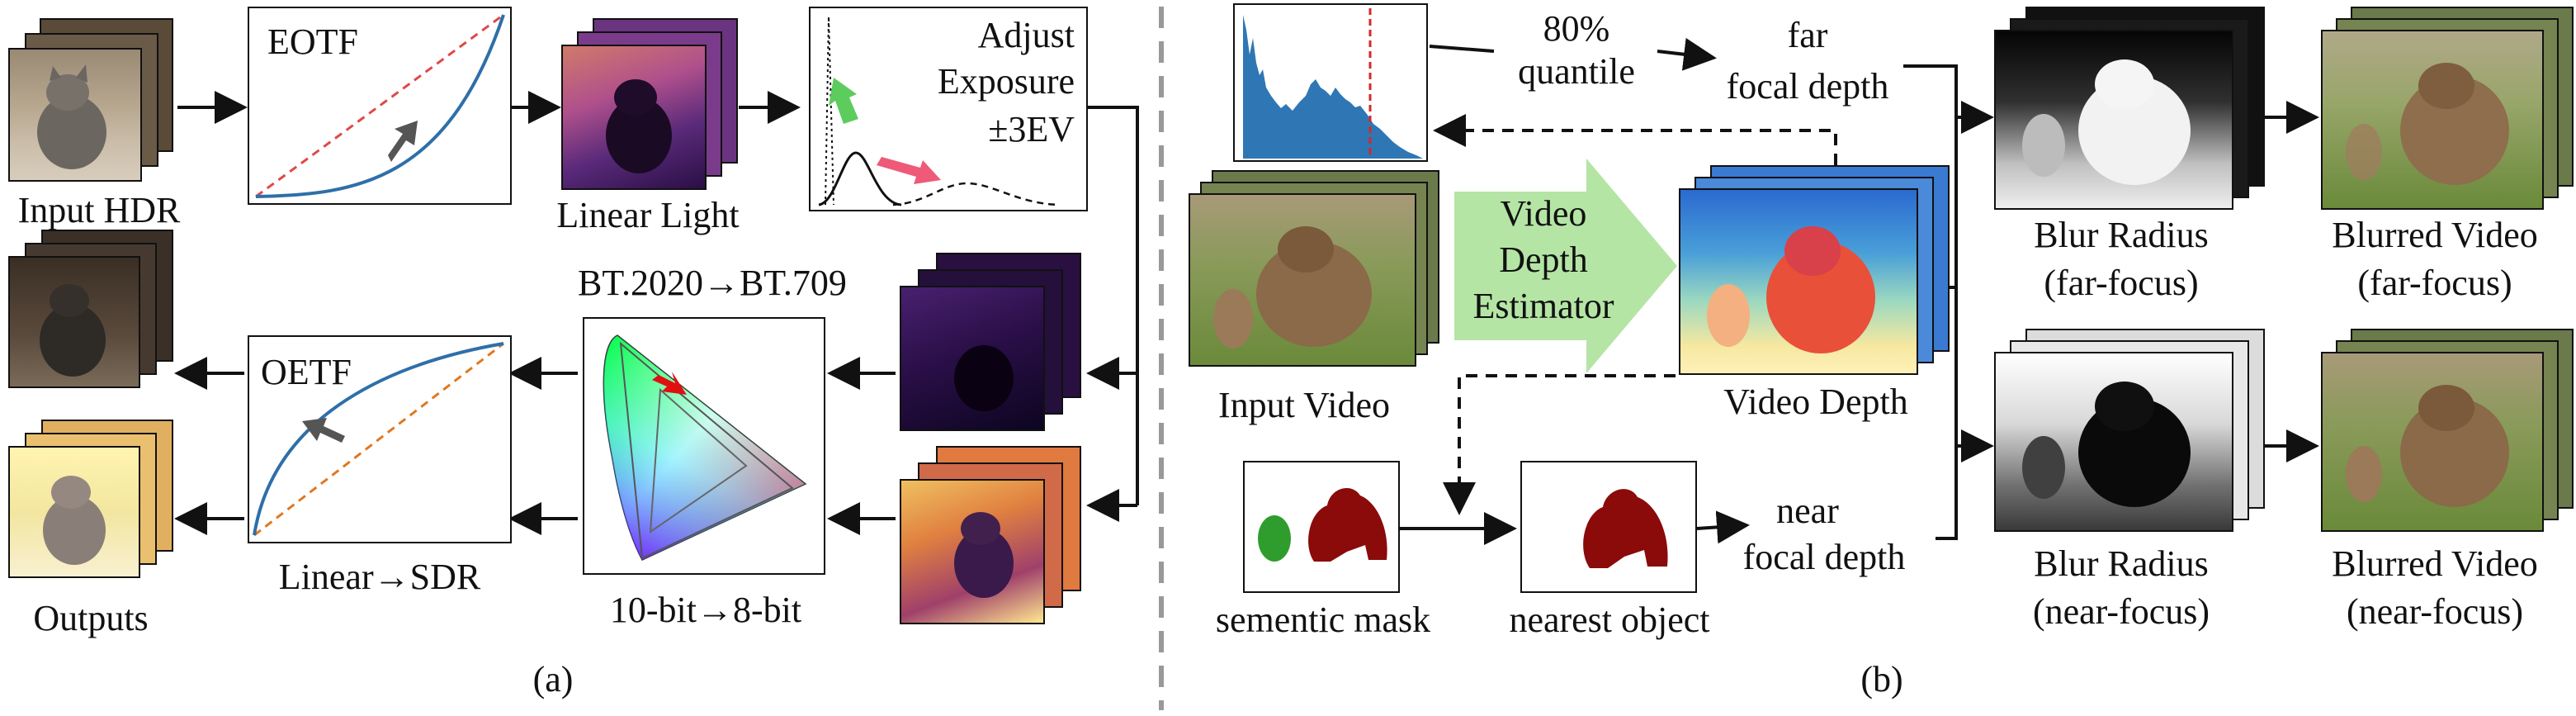 Image resolution: width=2576 pixels, height=716 pixels. Describe the element at coordinates (1798, 281) in the screenshot. I see `video-depth-image` at that location.